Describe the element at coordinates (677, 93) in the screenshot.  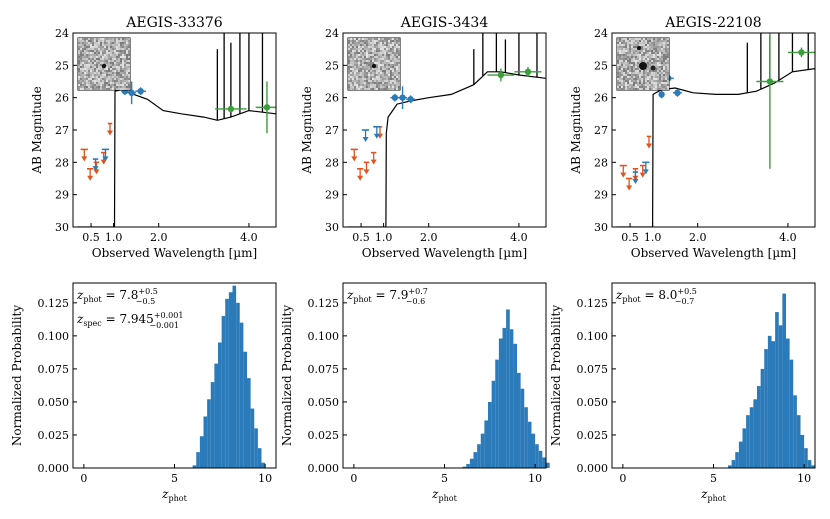
I see `detection-nircam-short-marker` at that location.